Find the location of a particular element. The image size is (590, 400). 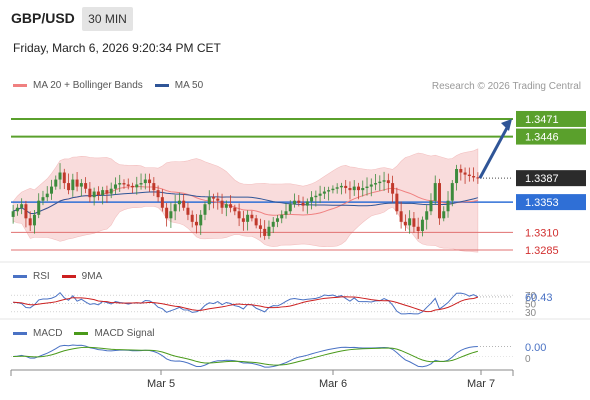

rsi-level-label: 30 is located at coordinates (531, 313).